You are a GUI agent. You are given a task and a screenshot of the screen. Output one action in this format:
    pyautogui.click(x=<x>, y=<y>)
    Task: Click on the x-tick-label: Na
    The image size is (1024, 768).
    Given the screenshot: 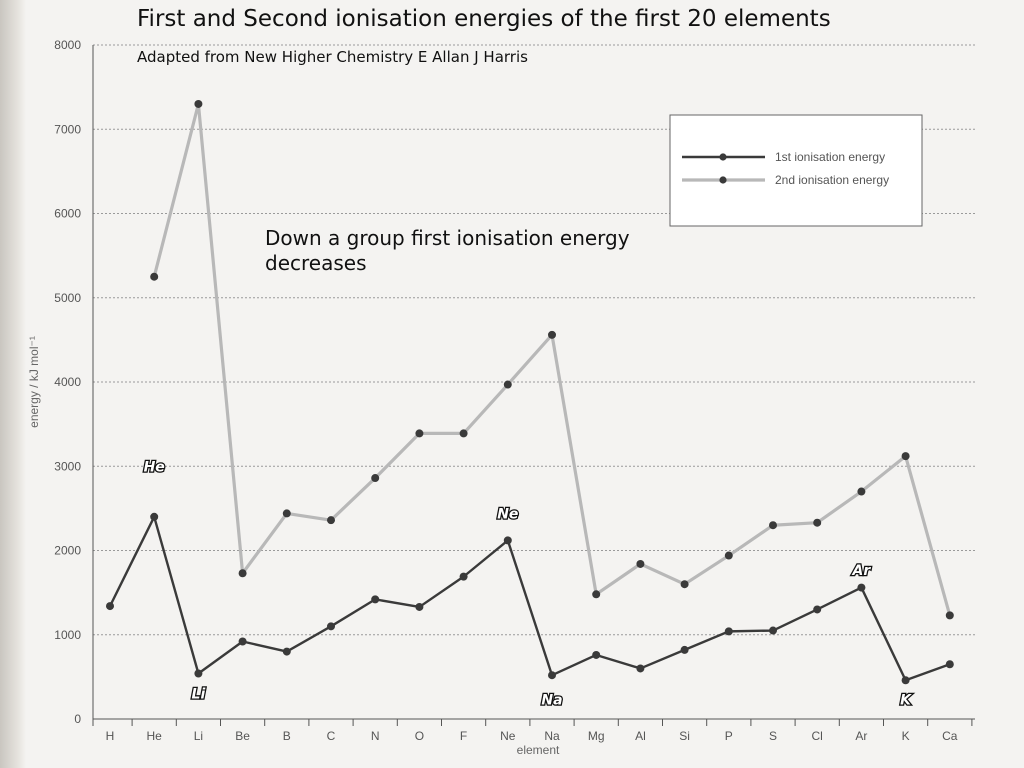 What is the action you would take?
    pyautogui.click(x=552, y=736)
    